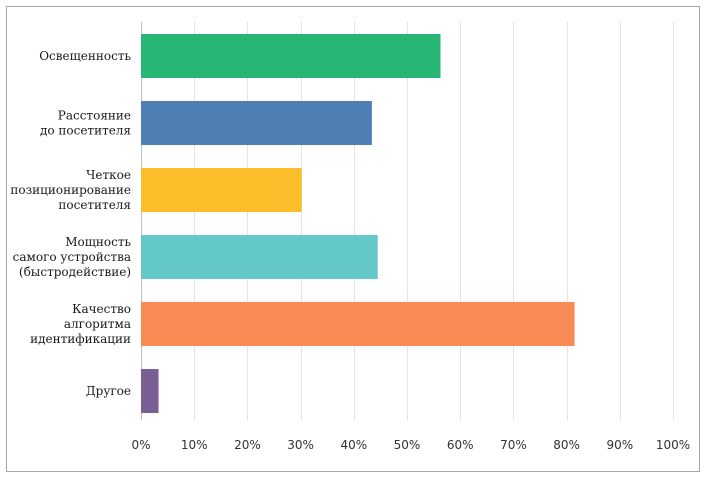 This screenshot has height=480, width=707. Describe the element at coordinates (460, 445) in the screenshot. I see `x-tick-label: 60%` at that location.